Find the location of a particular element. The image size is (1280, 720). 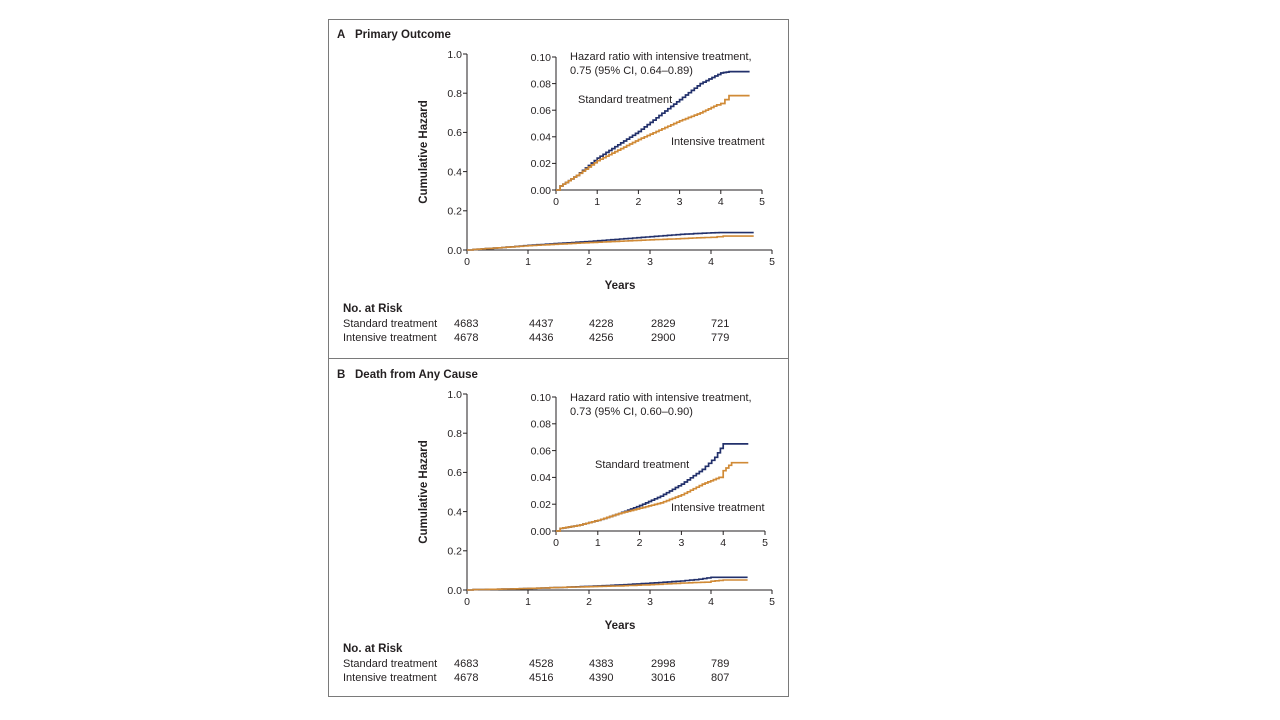

hazard-ratio-ci-text: 0.75 (95% CI, 0.64–0.89) is located at coordinates (631, 71).